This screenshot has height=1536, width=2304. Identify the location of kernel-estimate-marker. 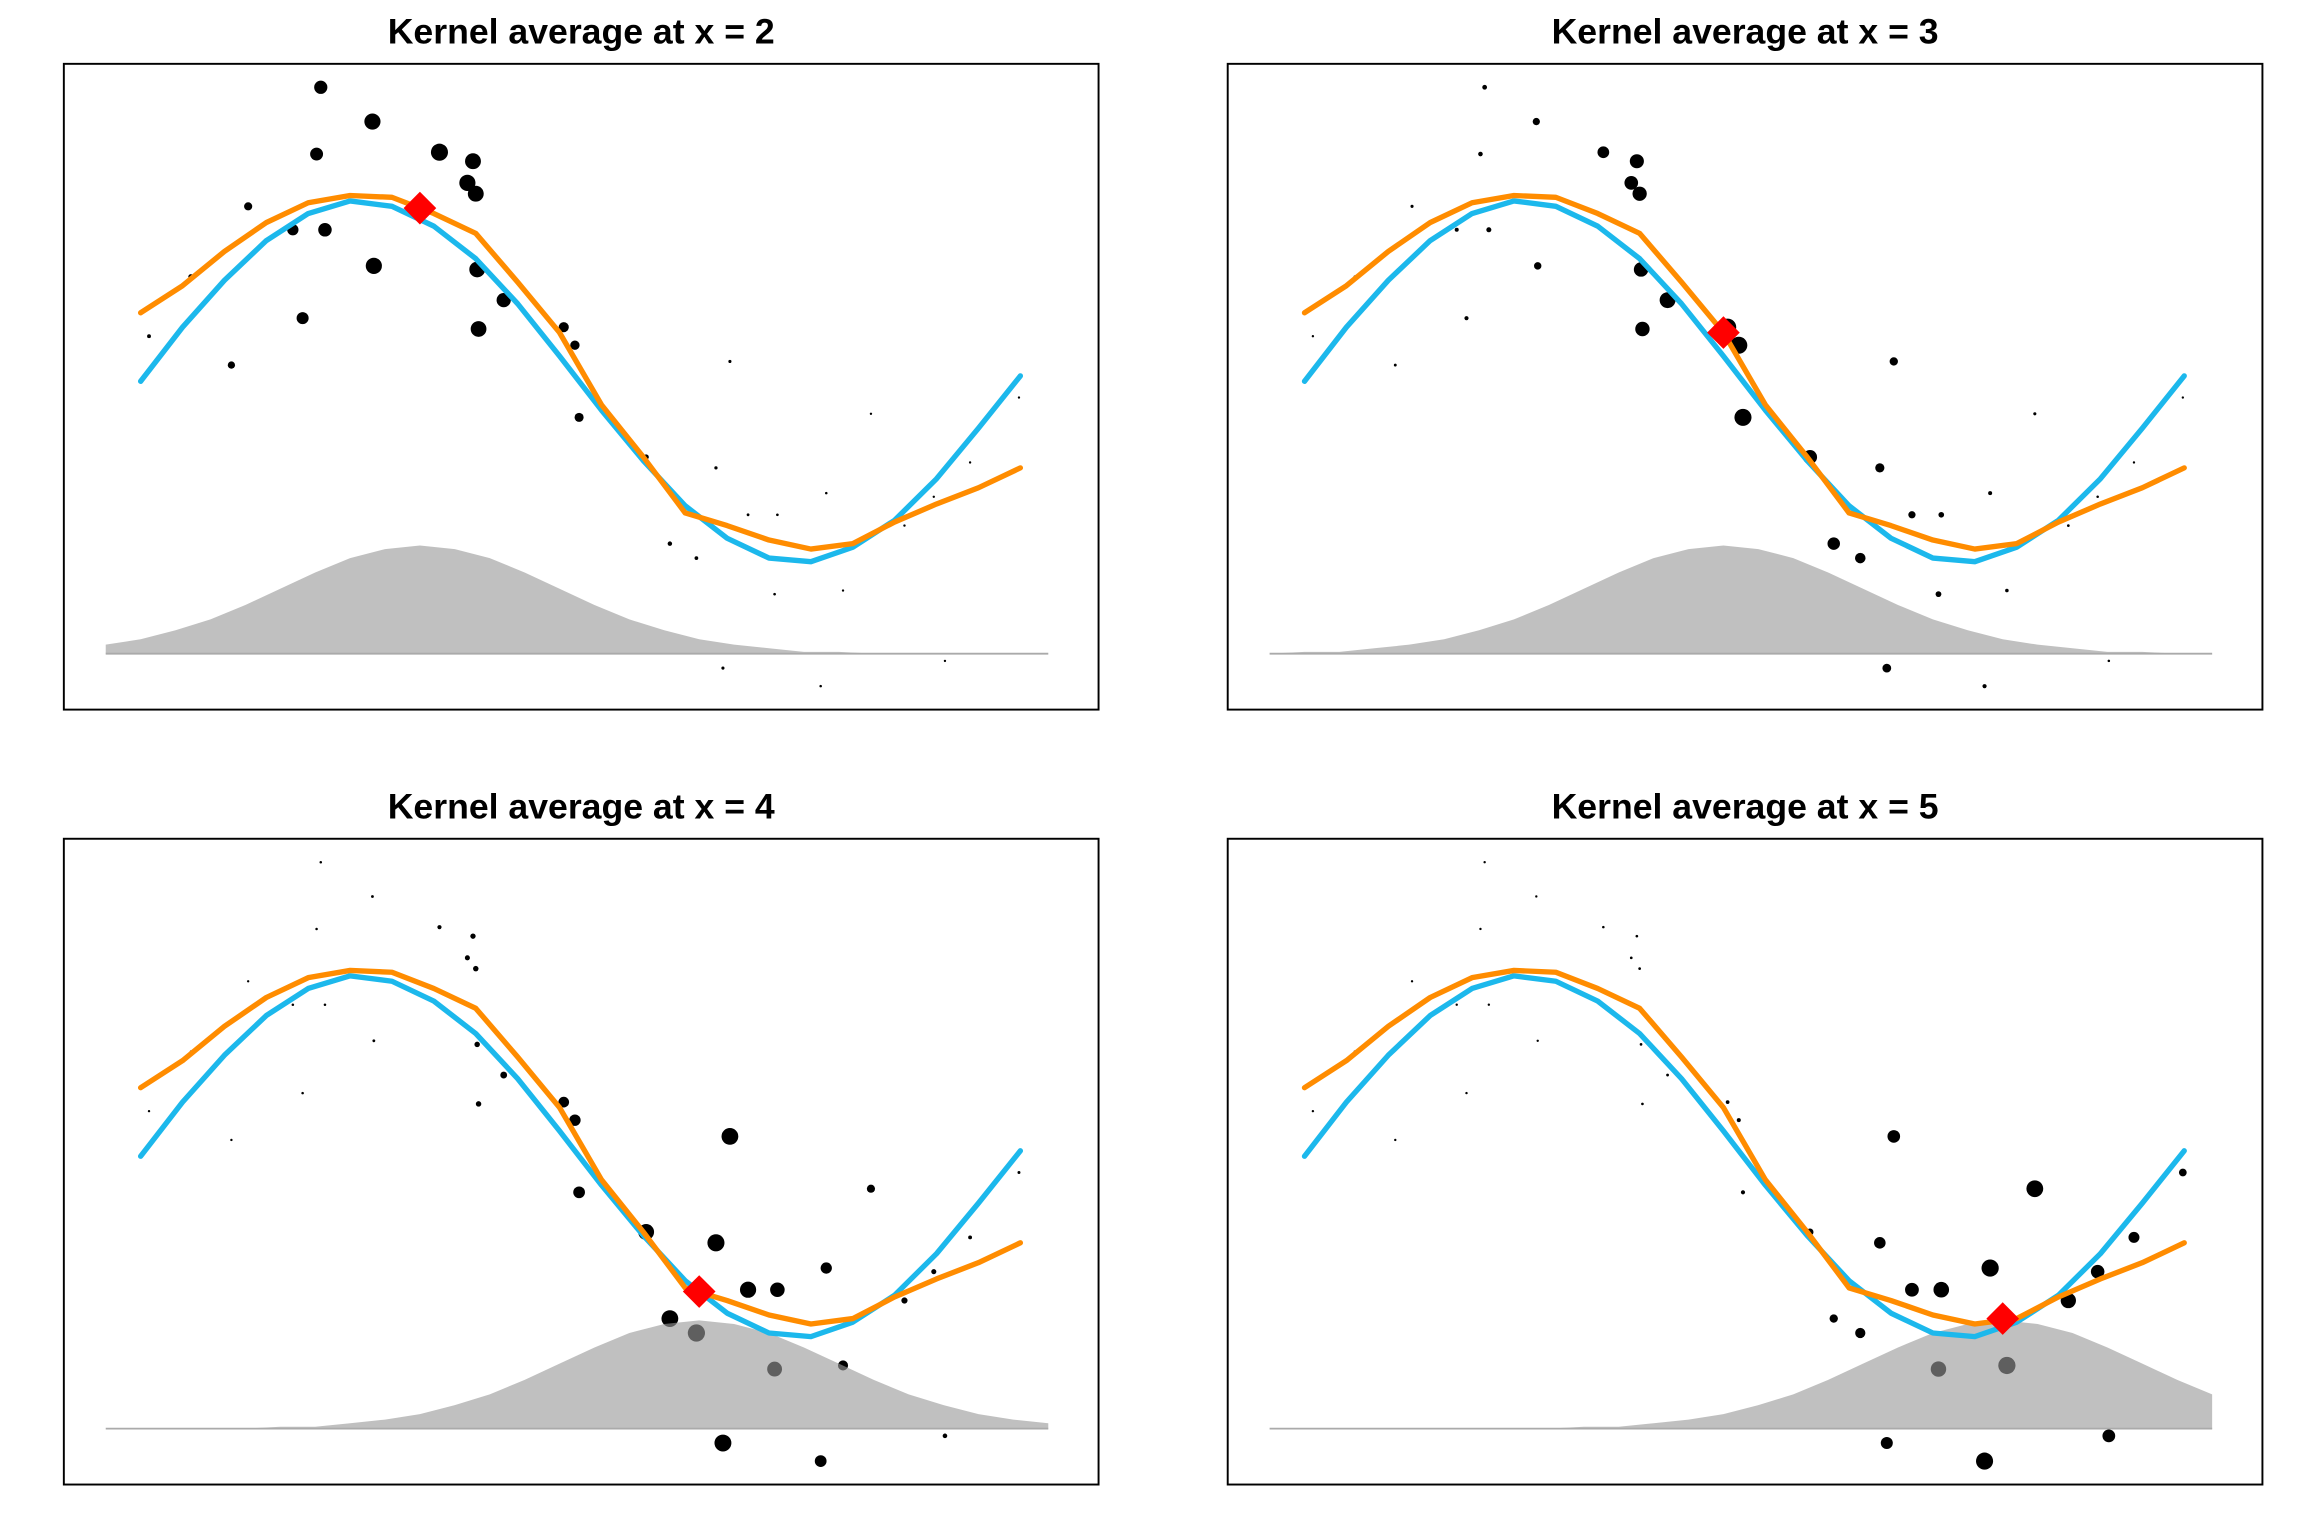
(420, 208).